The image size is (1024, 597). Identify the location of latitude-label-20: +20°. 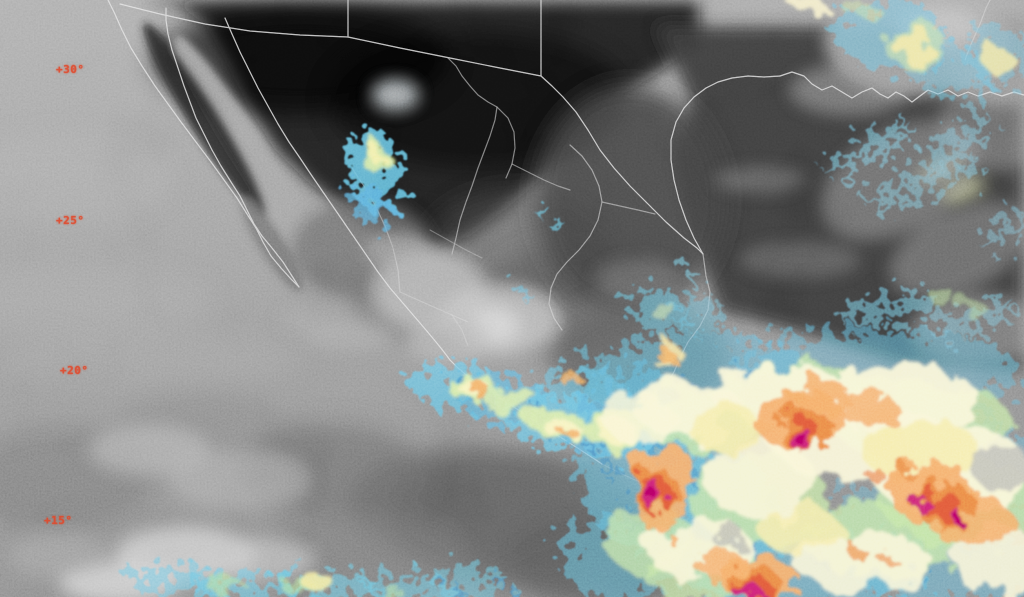
(74, 370).